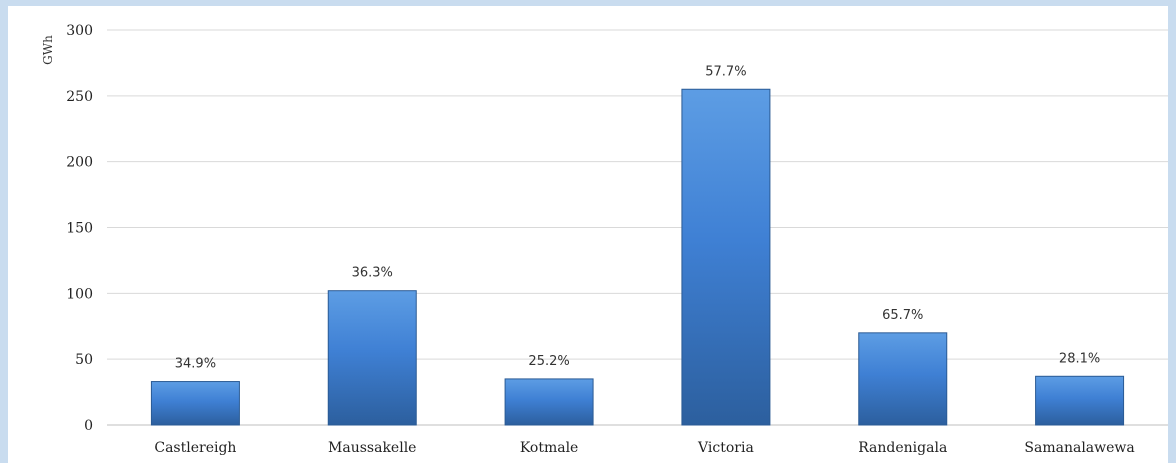 This screenshot has width=1176, height=463. I want to click on data-label: 25.2%, so click(548, 361).